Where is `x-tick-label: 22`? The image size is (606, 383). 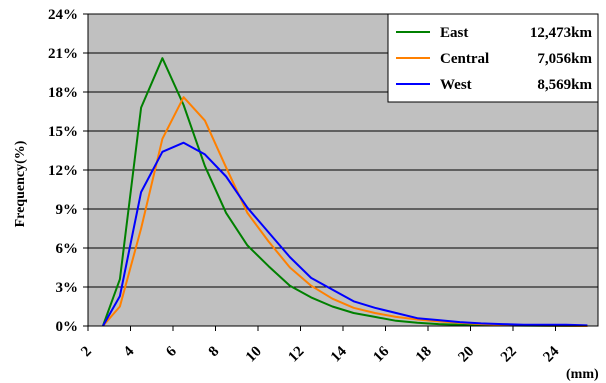
x-tick-label: 22 is located at coordinates (509, 355).